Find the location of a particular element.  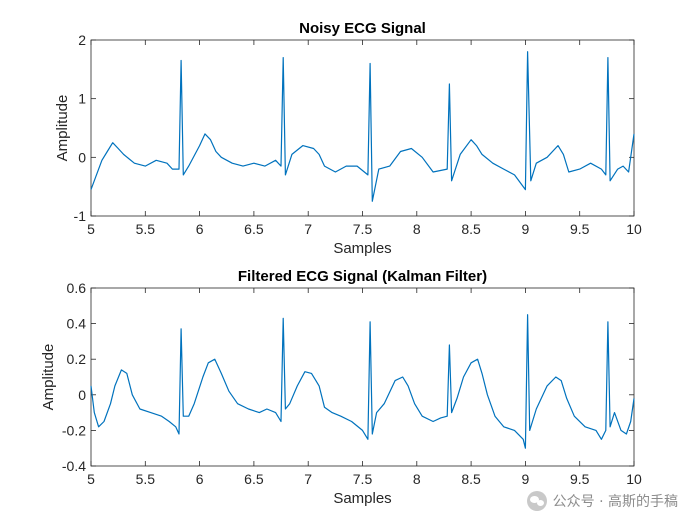

watermark: 公众号 · 高斯的手稿 is located at coordinates (602, 501).